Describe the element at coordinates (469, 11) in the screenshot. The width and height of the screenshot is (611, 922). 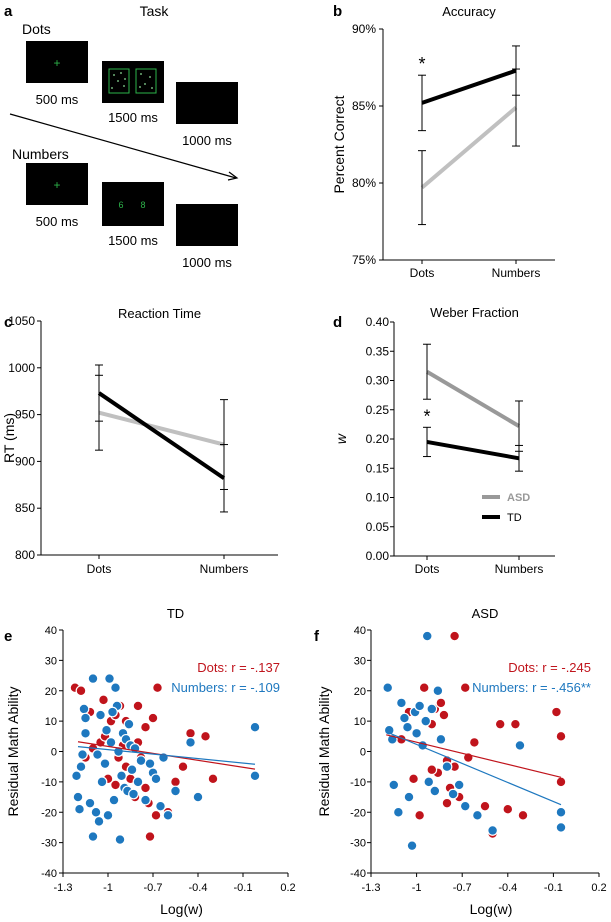
I see `chart-title: Accuracy` at that location.